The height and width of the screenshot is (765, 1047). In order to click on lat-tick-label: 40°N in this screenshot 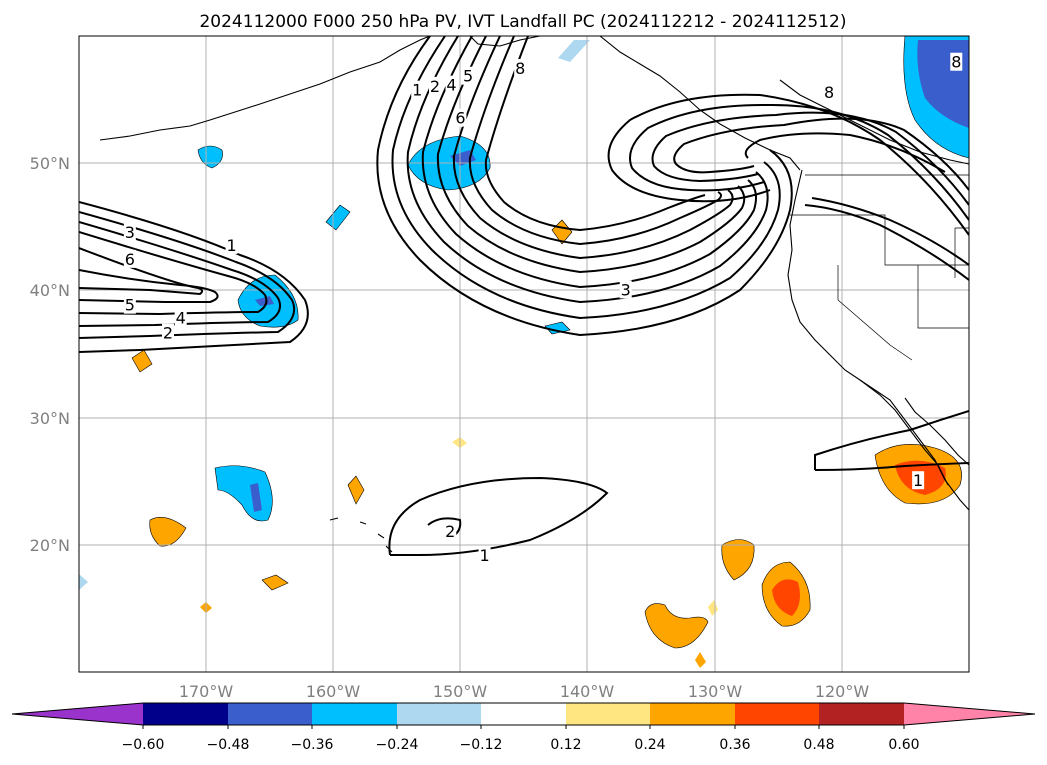, I will do `click(50, 290)`.